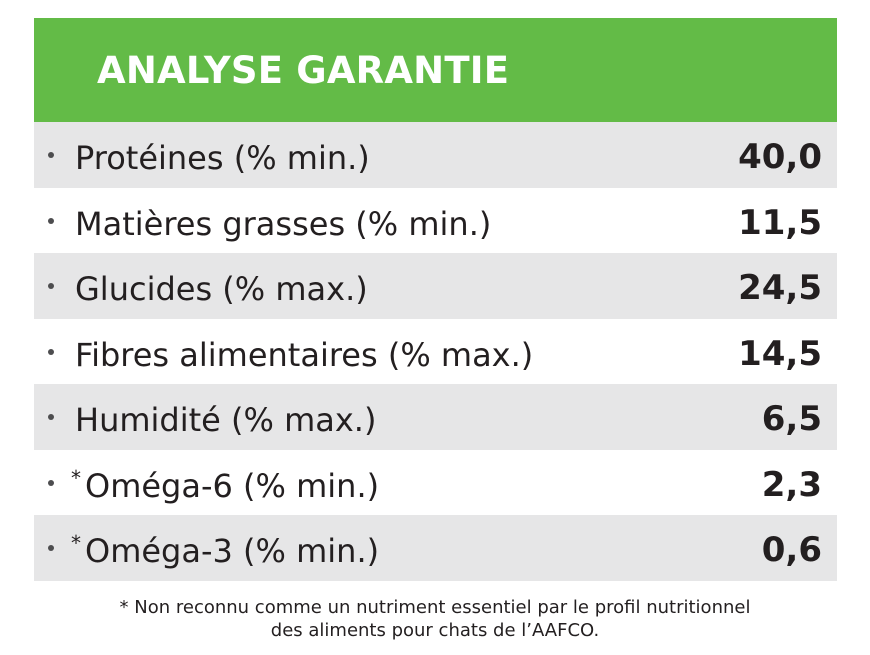  I want to click on row-value: 2,3, so click(791, 484).